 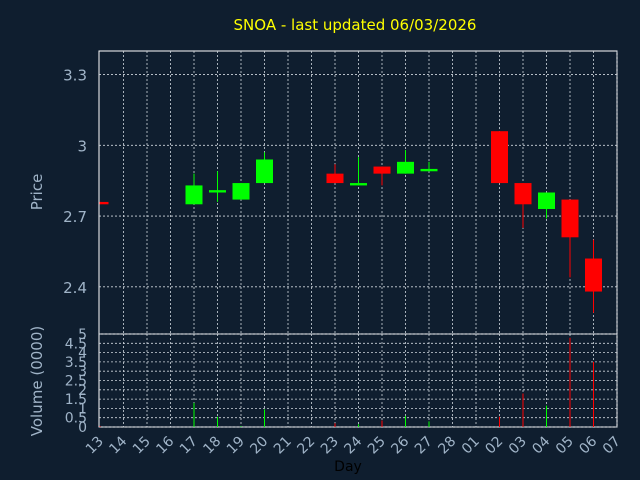 What do you see at coordinates (259, 446) in the screenshot?
I see `x-tick-label: 20` at bounding box center [259, 446].